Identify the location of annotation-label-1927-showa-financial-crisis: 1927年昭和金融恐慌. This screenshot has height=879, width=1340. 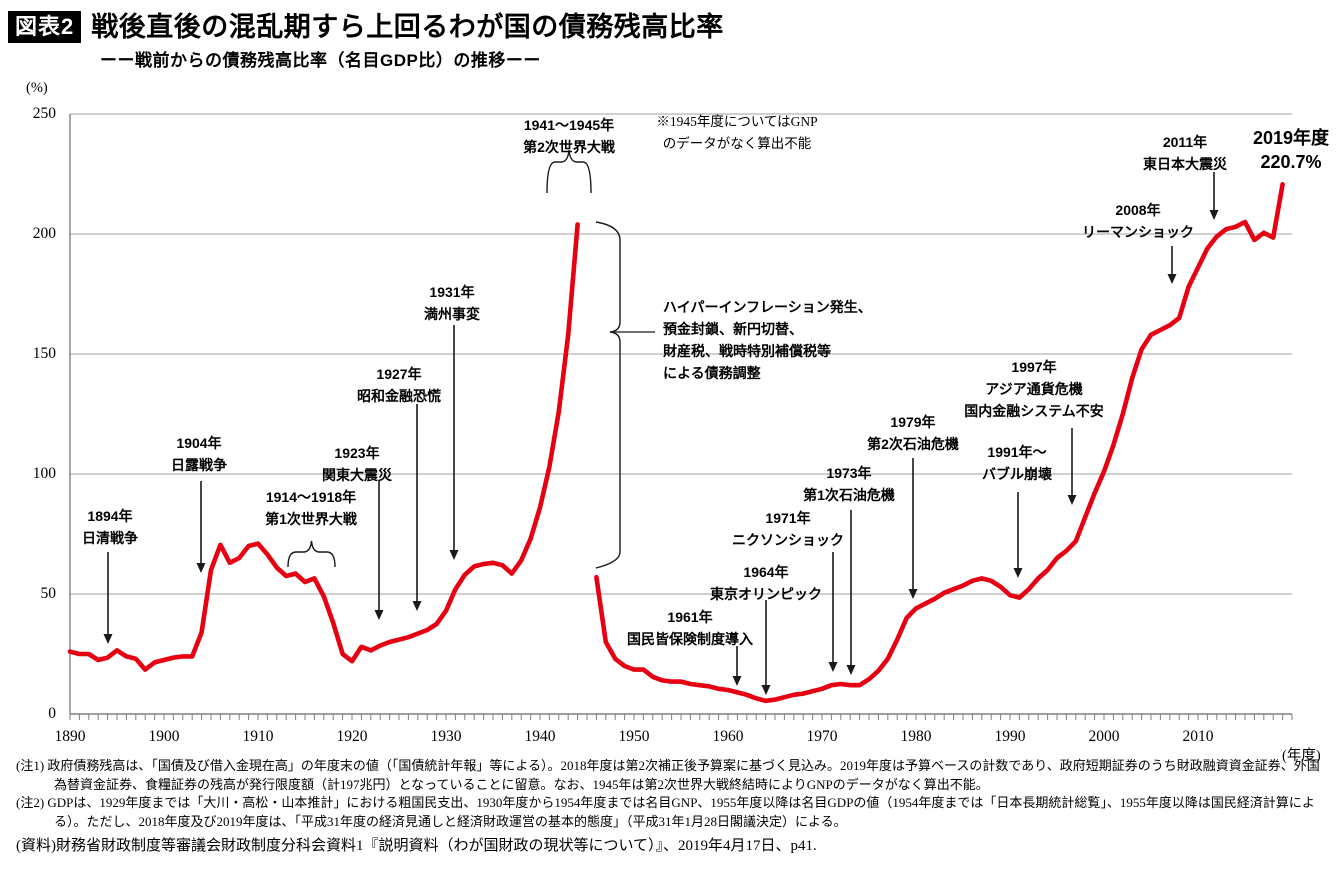
(399, 385).